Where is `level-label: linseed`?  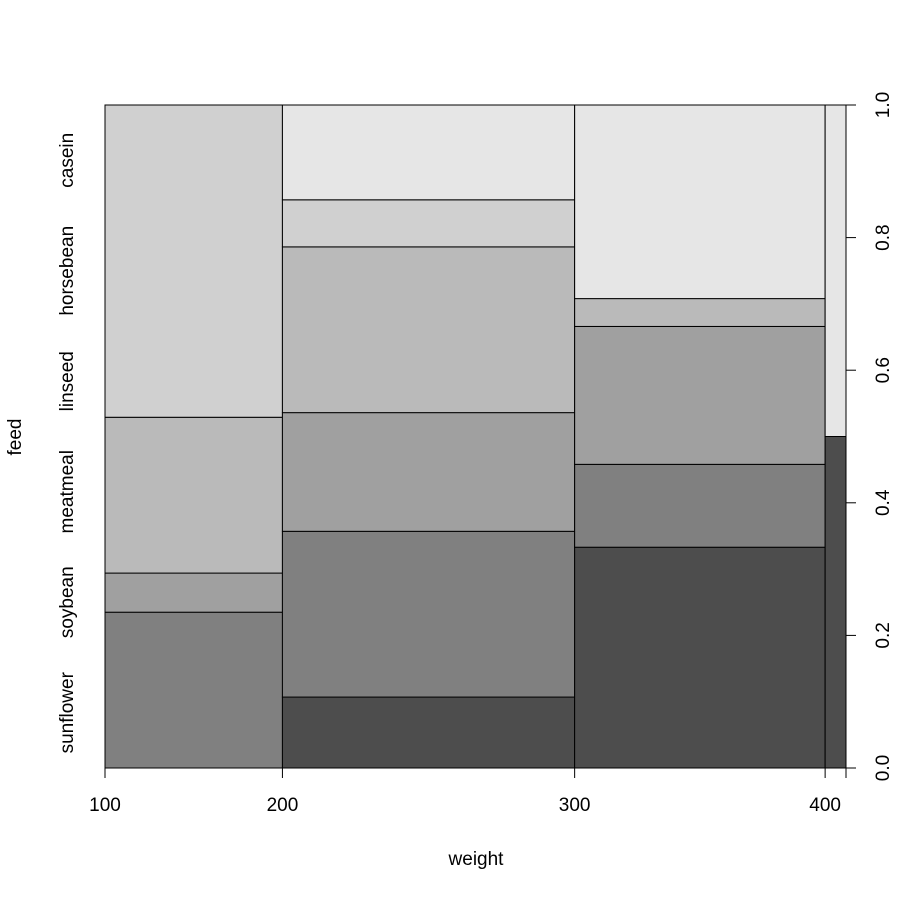
level-label: linseed is located at coordinates (67, 381).